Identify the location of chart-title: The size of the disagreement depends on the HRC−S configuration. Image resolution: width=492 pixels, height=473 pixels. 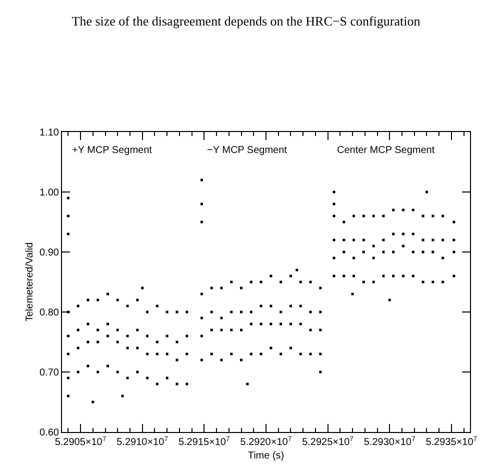
(246, 21).